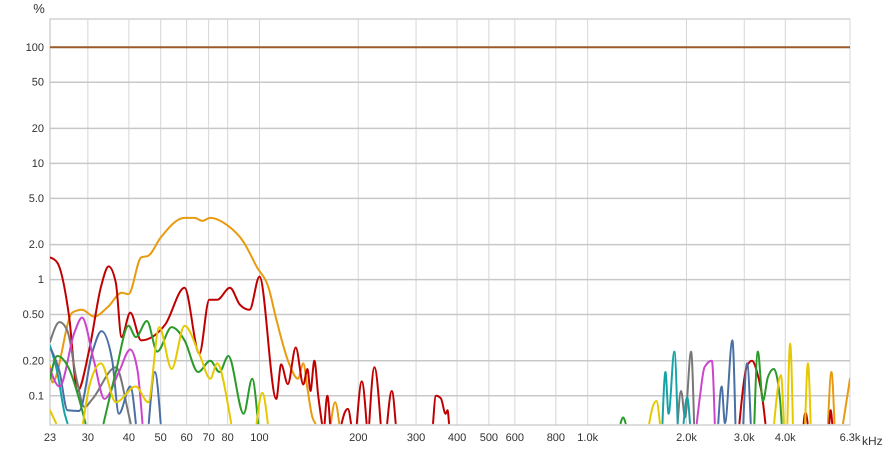 This screenshot has height=450, width=884. I want to click on x-tick-label: 6.3k, so click(850, 438).